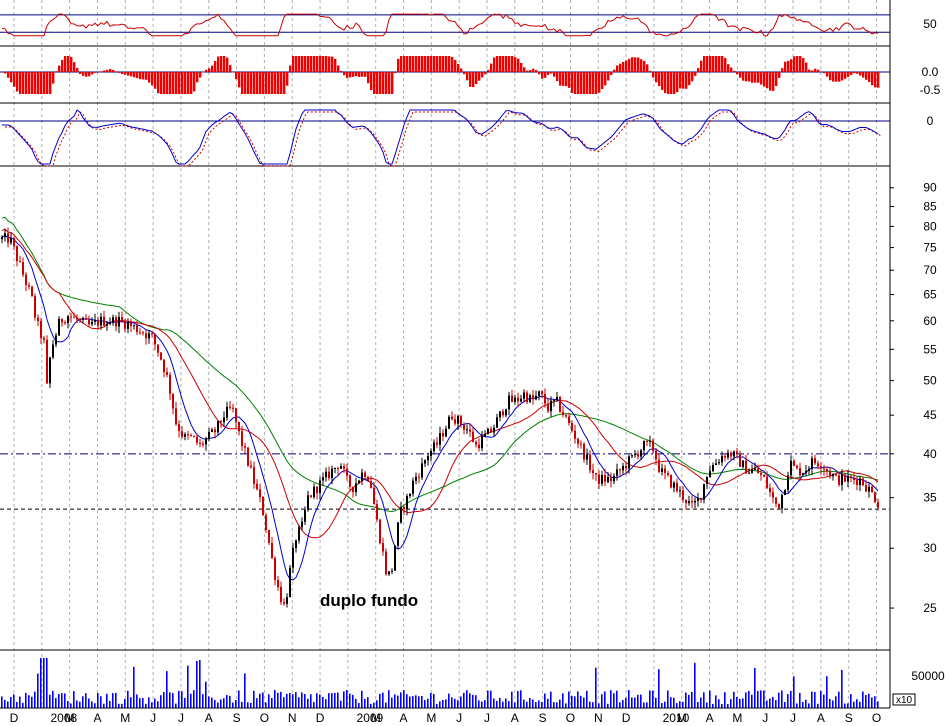 The image size is (950, 726). I want to click on macd-tick-label: -0.5, so click(930, 90).